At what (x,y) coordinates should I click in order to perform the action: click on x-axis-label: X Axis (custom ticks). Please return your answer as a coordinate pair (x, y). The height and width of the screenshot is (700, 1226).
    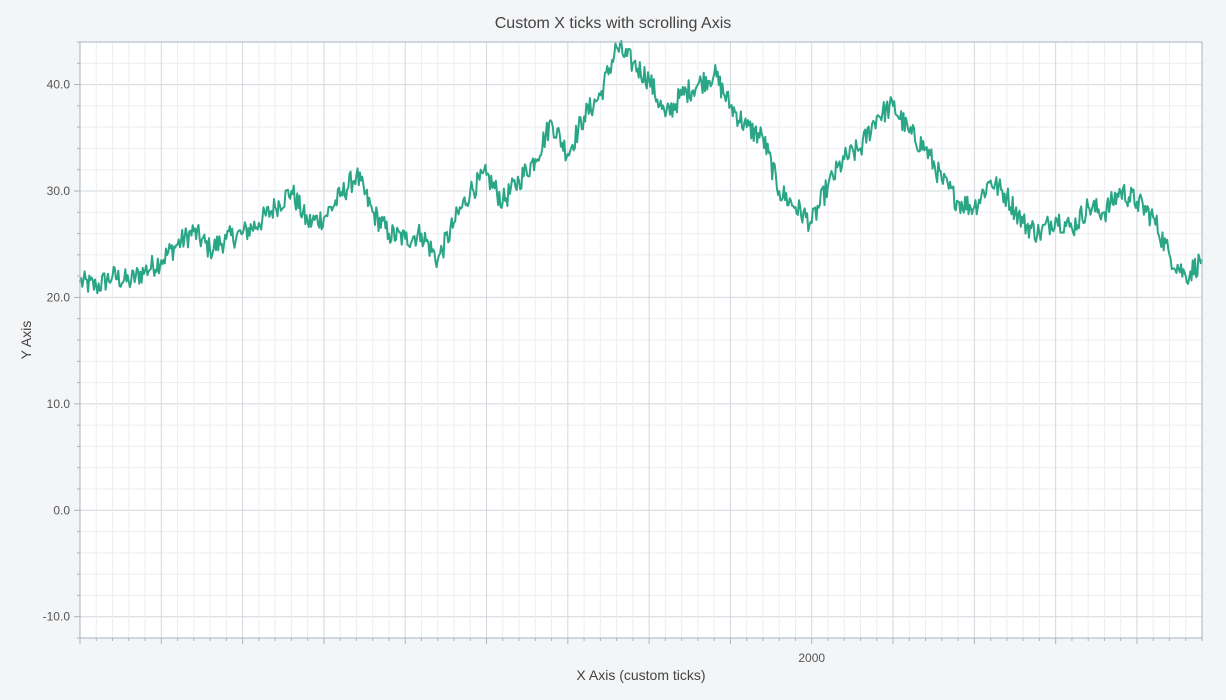
    Looking at the image, I should click on (640, 675).